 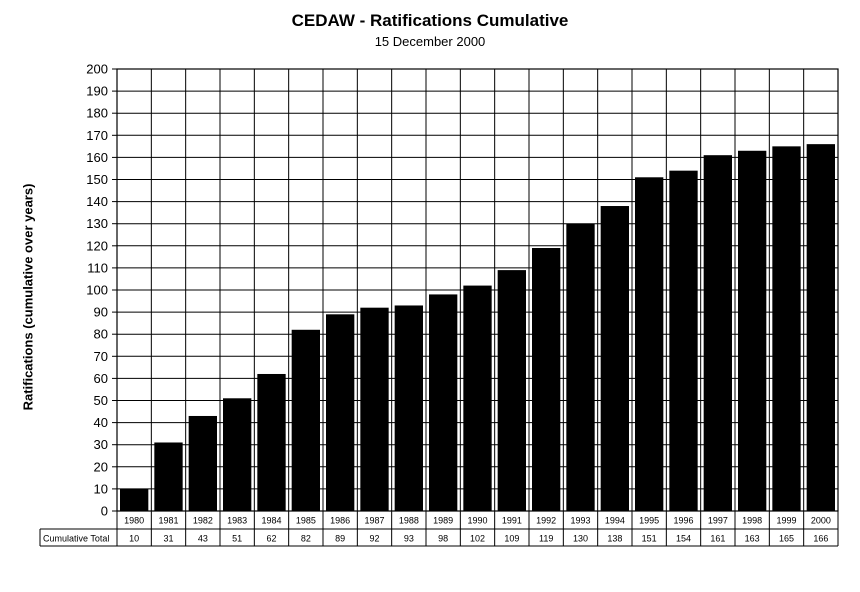 What do you see at coordinates (271, 521) in the screenshot?
I see `x-tick-label: 1984` at bounding box center [271, 521].